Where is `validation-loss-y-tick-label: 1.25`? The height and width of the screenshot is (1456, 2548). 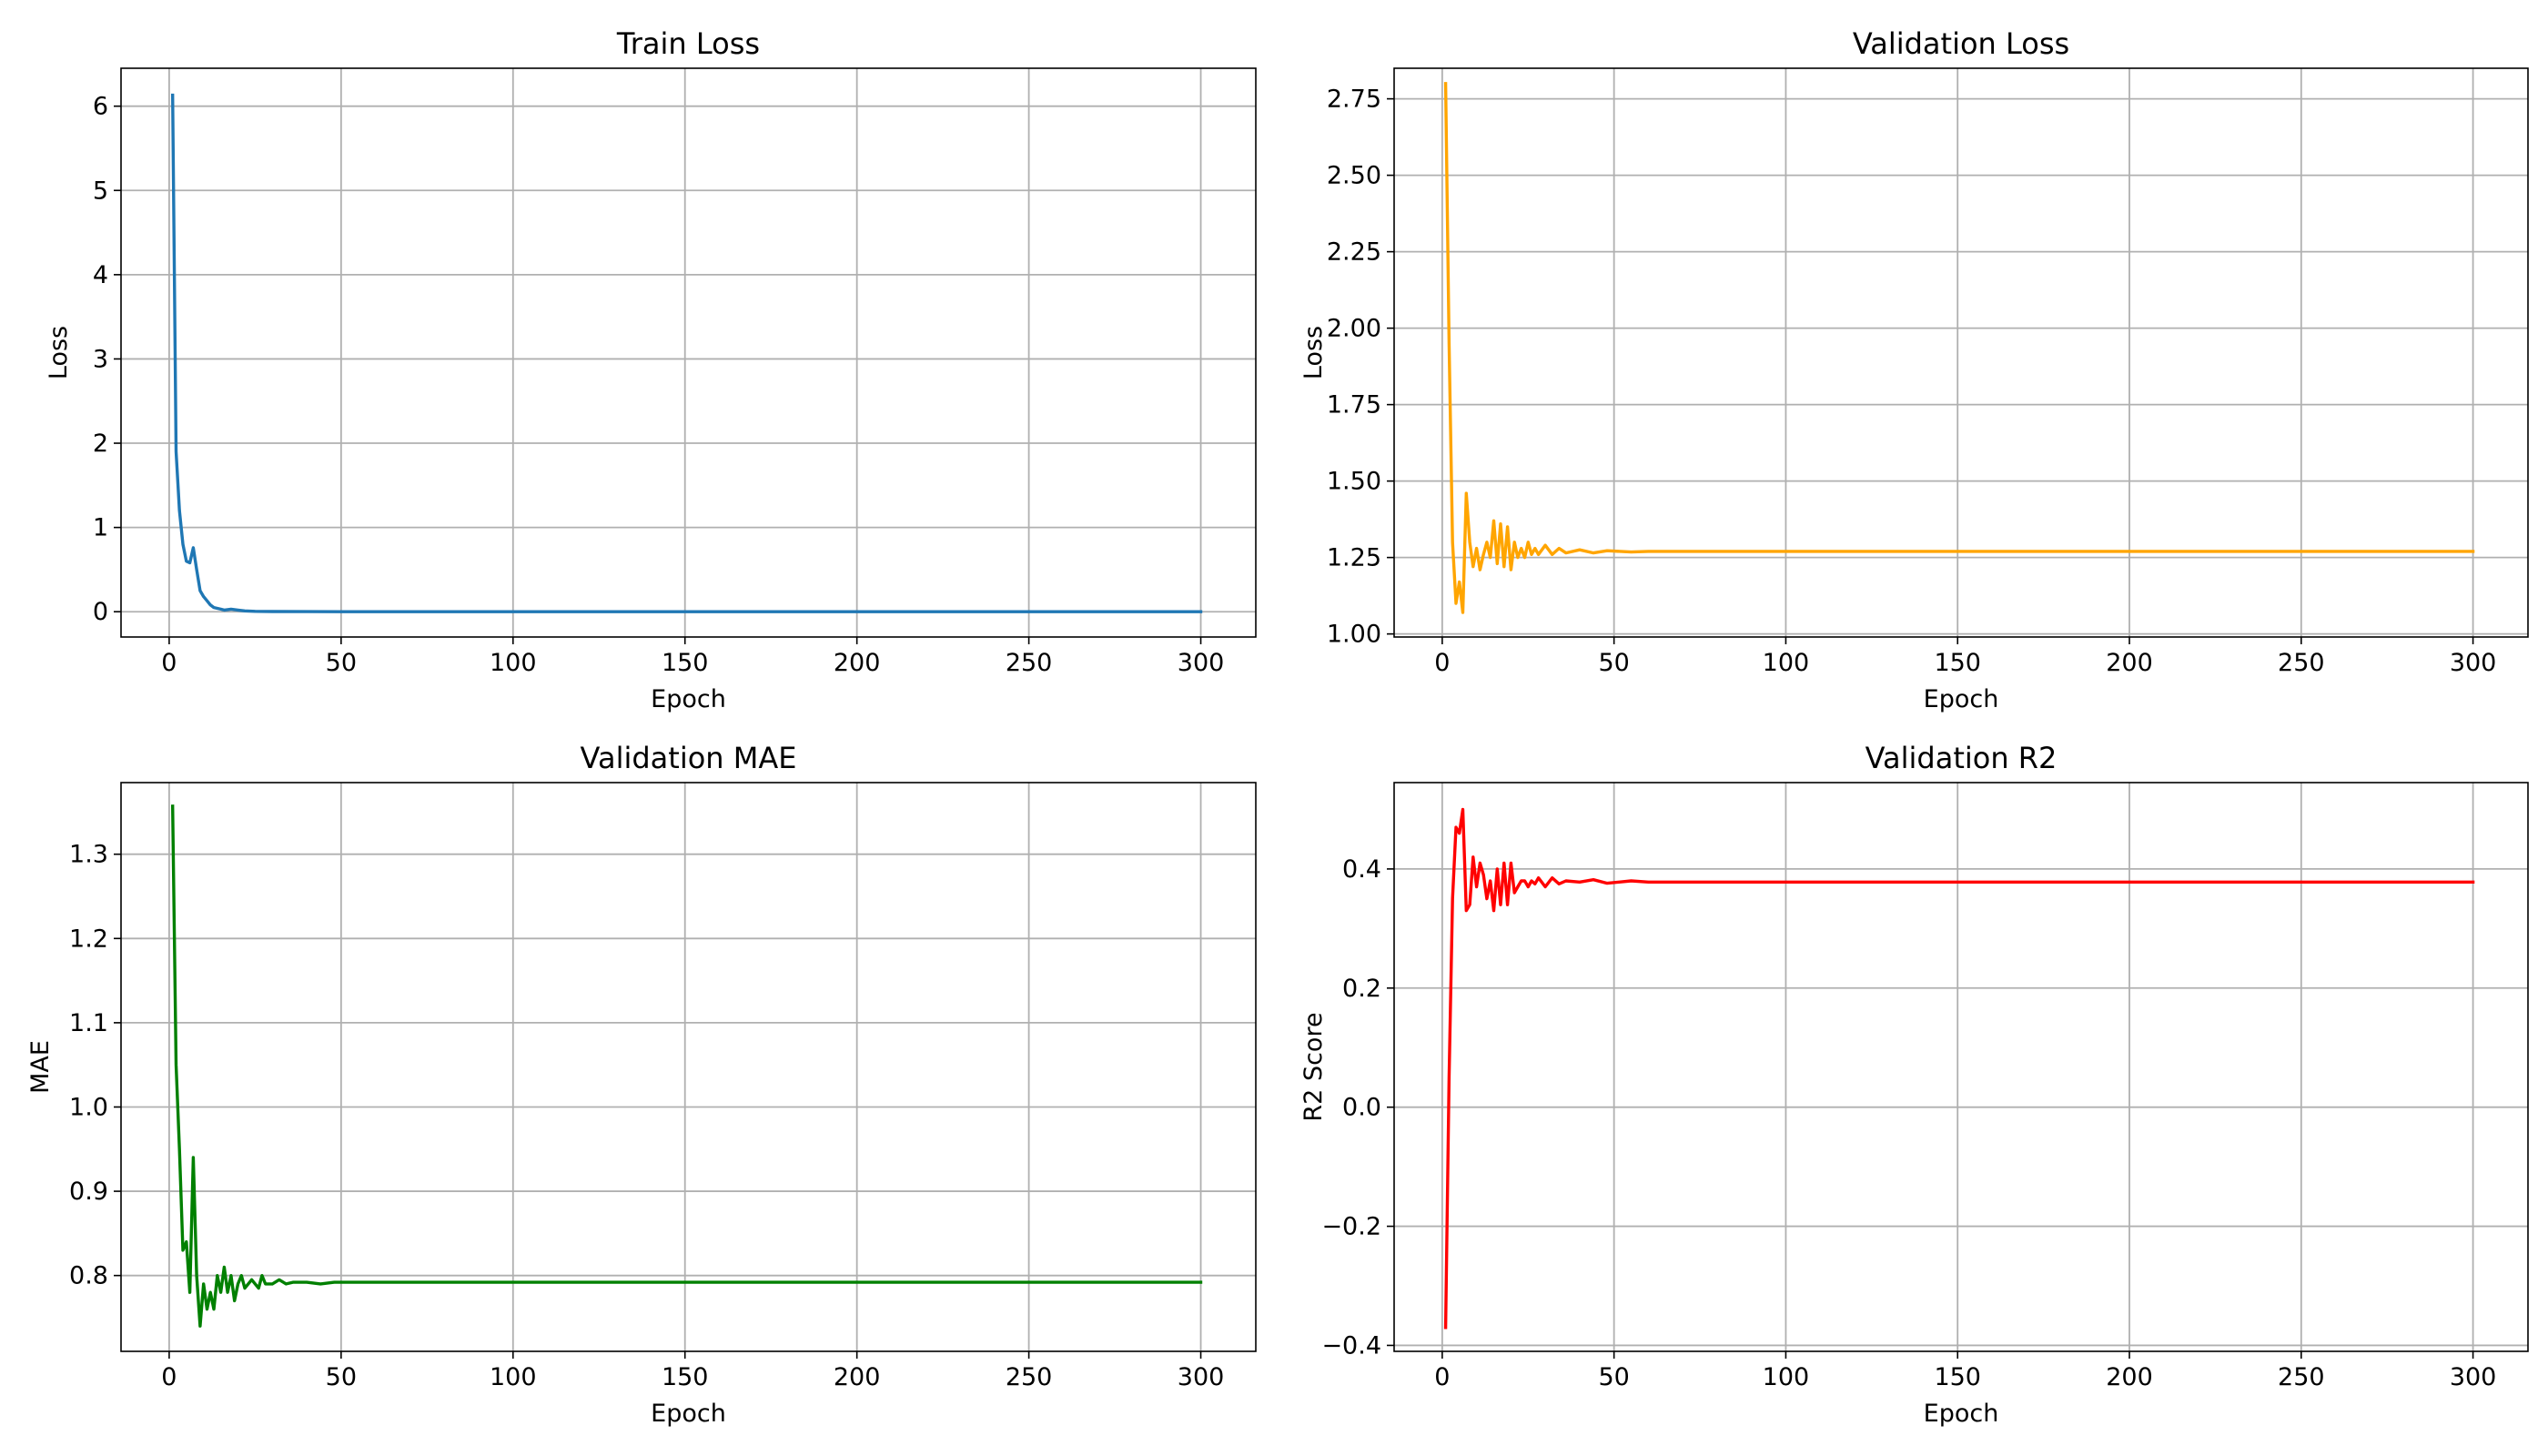
validation-loss-y-tick-label: 1.25 is located at coordinates (1354, 558).